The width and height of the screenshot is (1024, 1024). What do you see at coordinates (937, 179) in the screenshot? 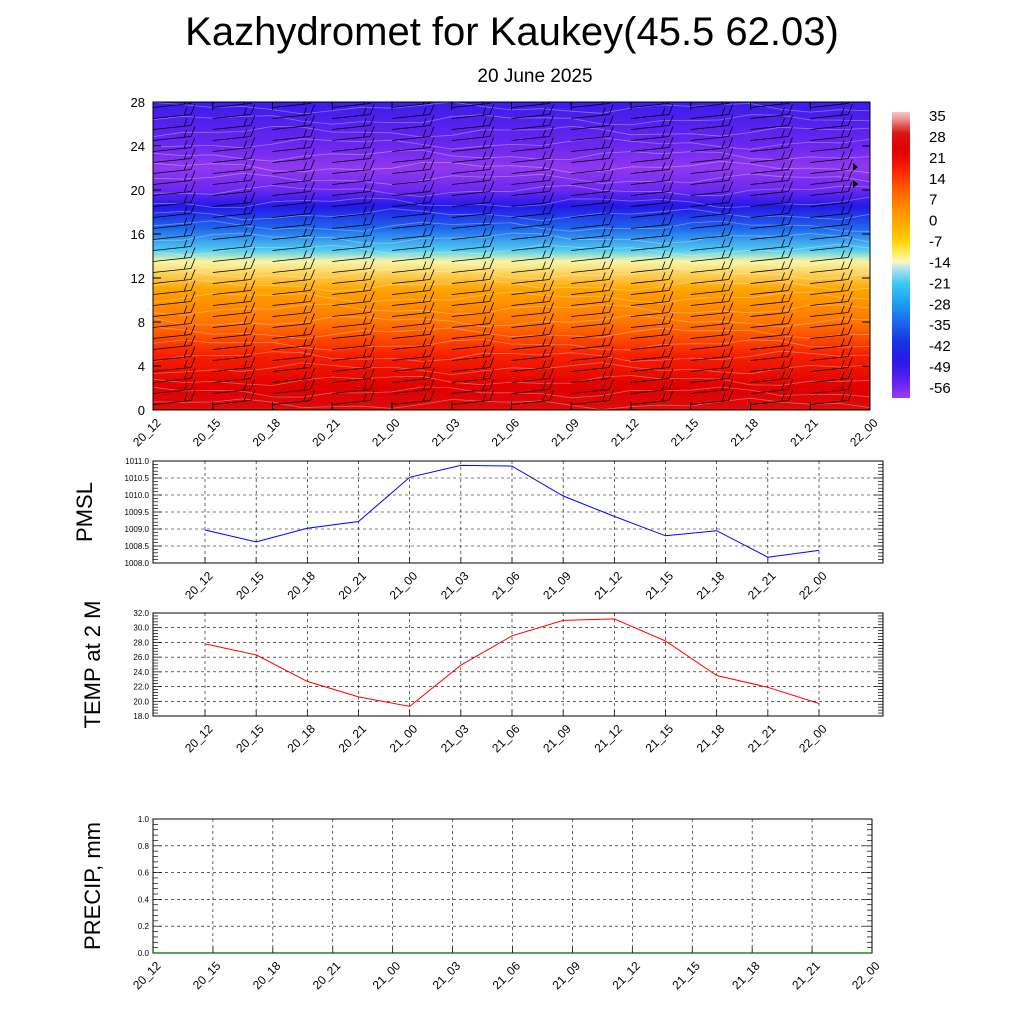
I see `colorbar-label: 14` at bounding box center [937, 179].